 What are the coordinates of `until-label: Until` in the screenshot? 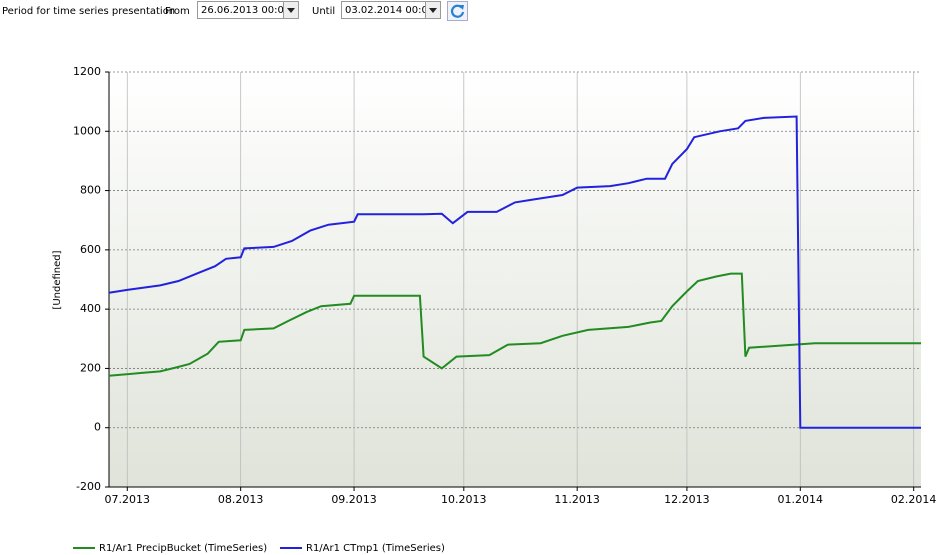 It's located at (324, 11).